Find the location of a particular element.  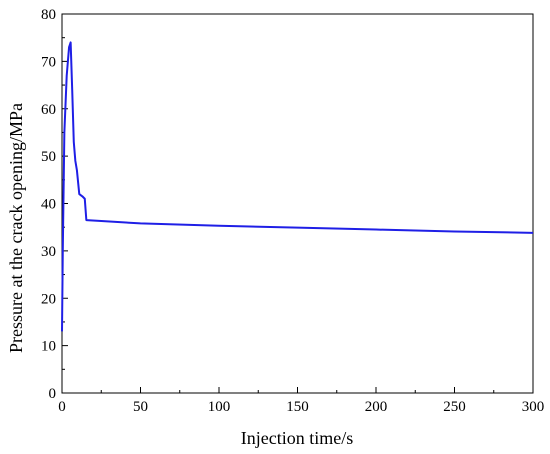

x-tick-label: 200 is located at coordinates (376, 407).